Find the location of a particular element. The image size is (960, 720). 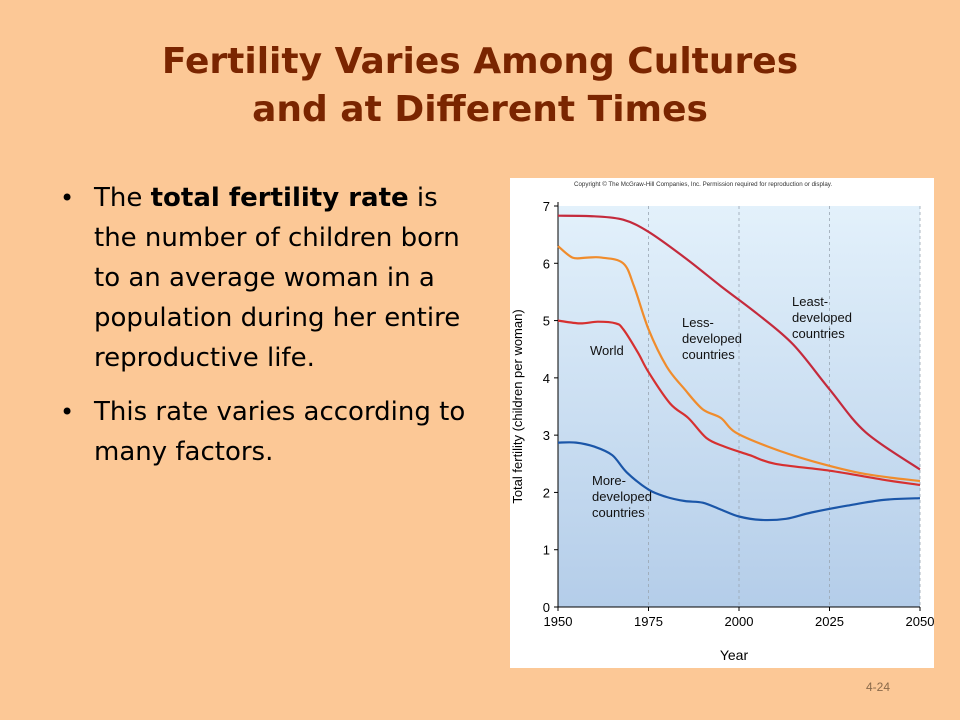

y-tick-label: 4 is located at coordinates (546, 378).